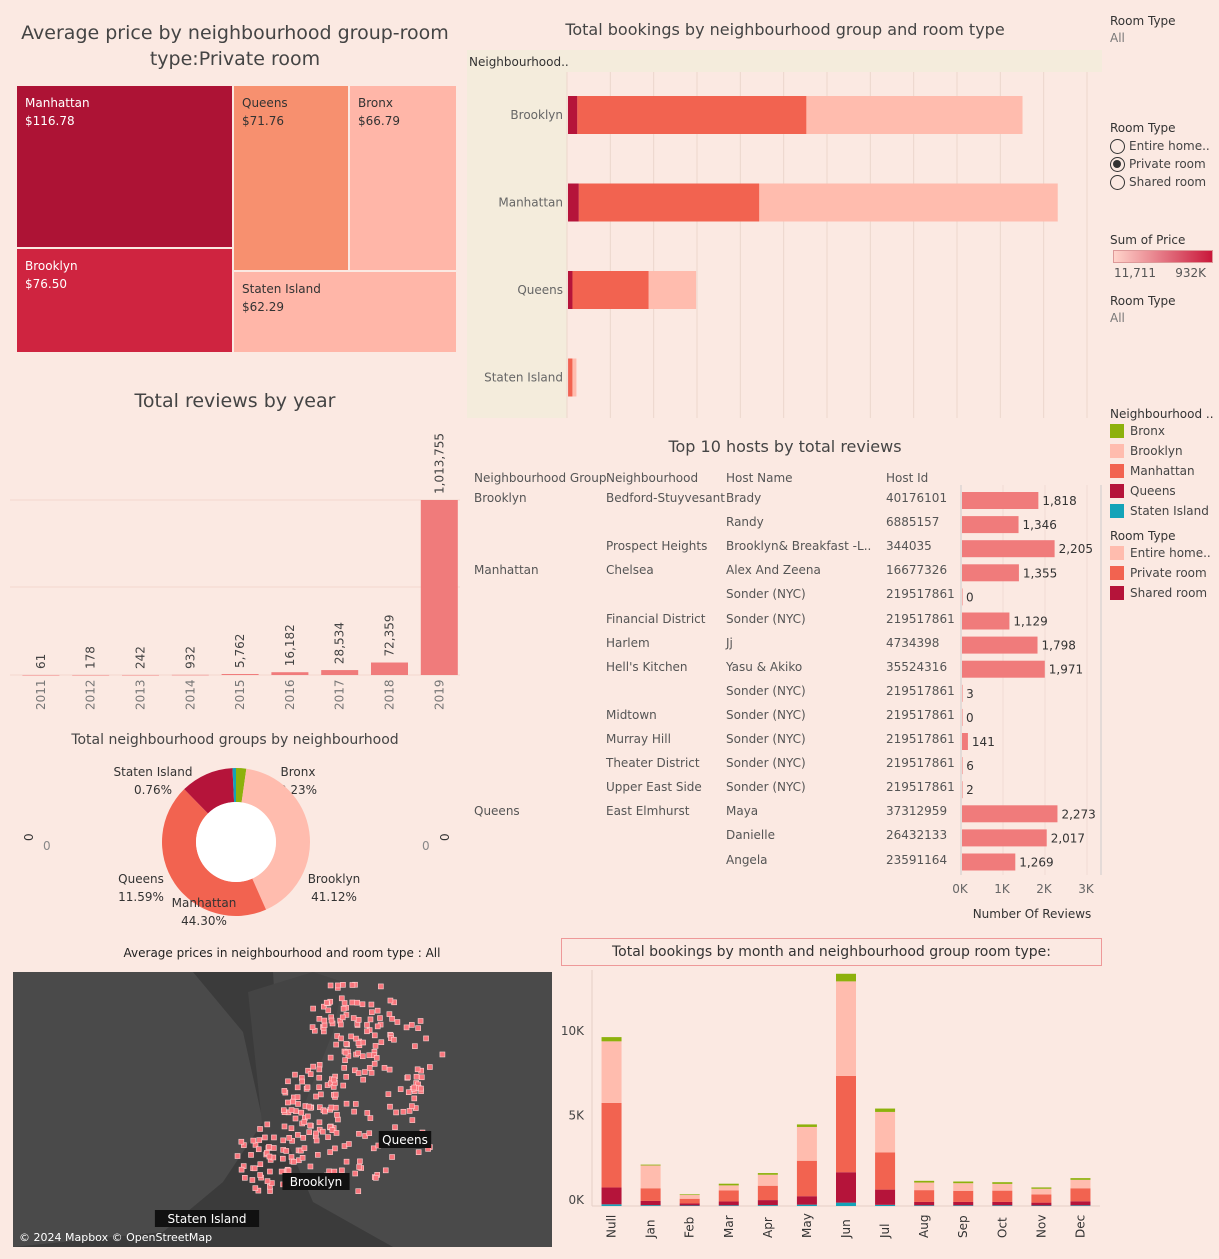 This screenshot has width=1219, height=1259. What do you see at coordinates (1164, 471) in the screenshot?
I see `neighbourhood-legend-item: Manhattan` at bounding box center [1164, 471].